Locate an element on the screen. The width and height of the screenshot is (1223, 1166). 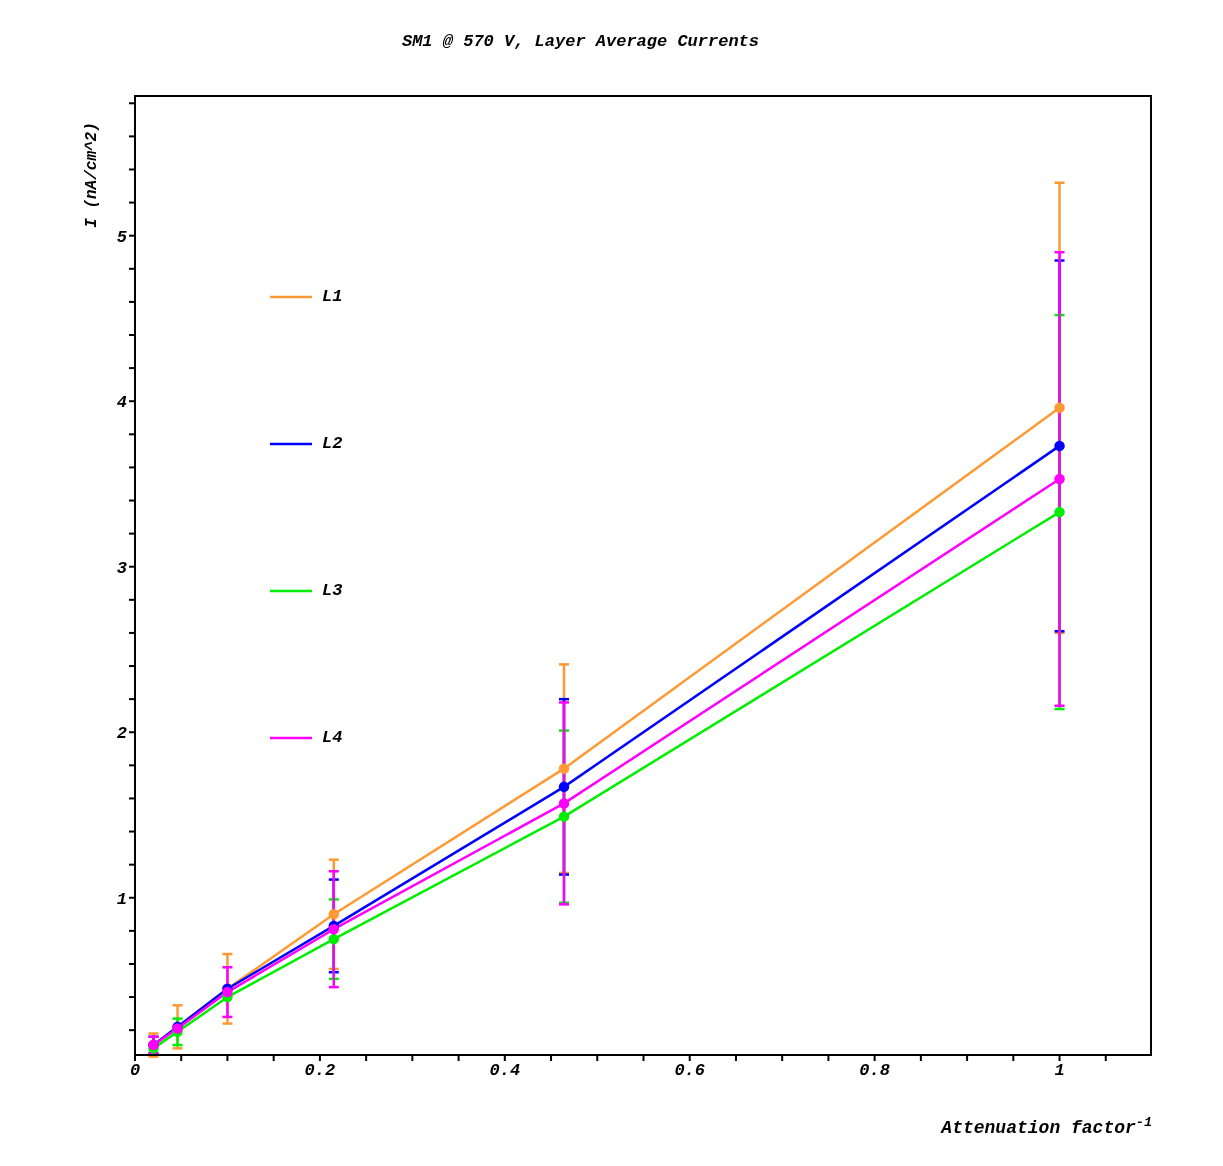
y-tick-label: 2 is located at coordinates (121, 734).